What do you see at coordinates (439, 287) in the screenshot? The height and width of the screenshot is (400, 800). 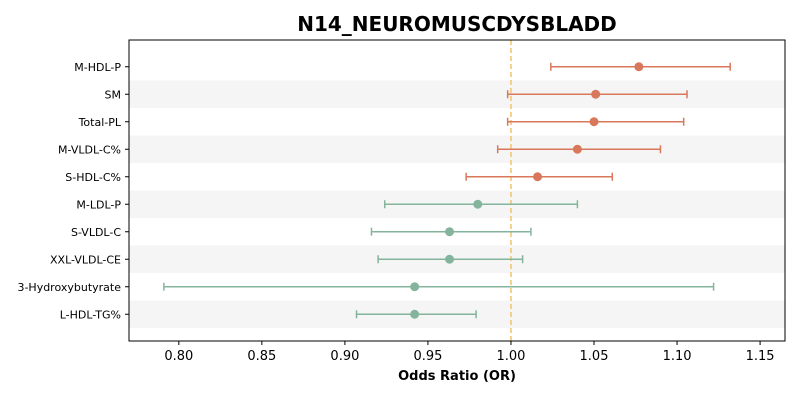 I see `row-3-hydroxybutyrate` at bounding box center [439, 287].